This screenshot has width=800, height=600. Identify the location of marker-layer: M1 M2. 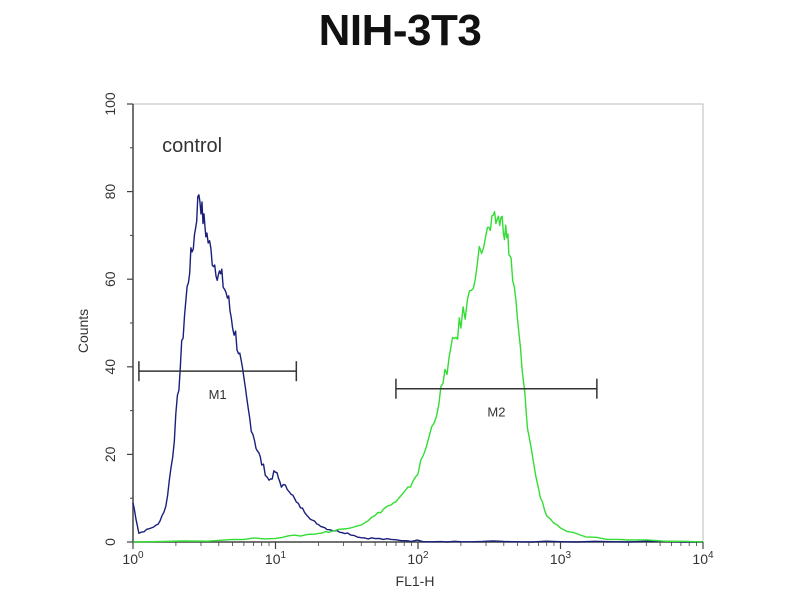
(368, 390).